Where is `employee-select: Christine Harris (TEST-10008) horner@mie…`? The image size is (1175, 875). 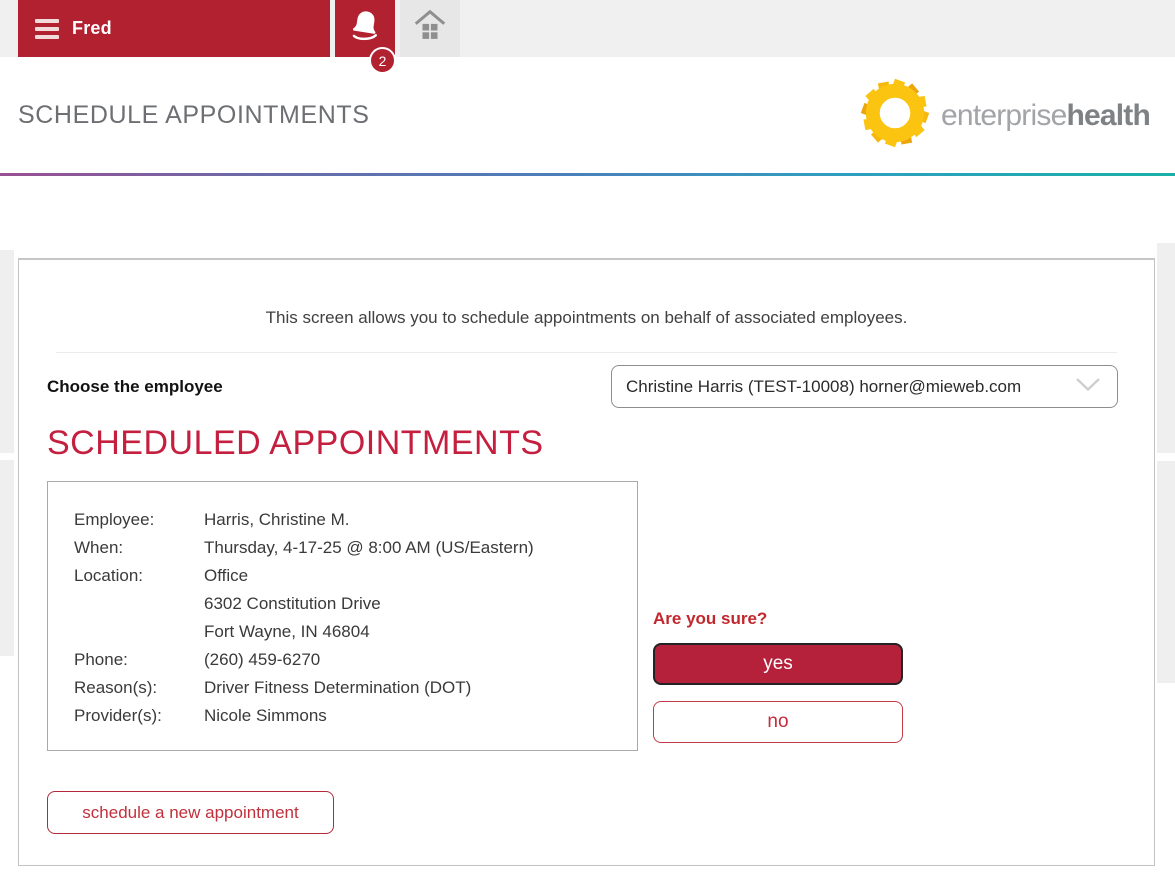
employee-select: Christine Harris (TEST-10008) horner@mie… is located at coordinates (864, 386).